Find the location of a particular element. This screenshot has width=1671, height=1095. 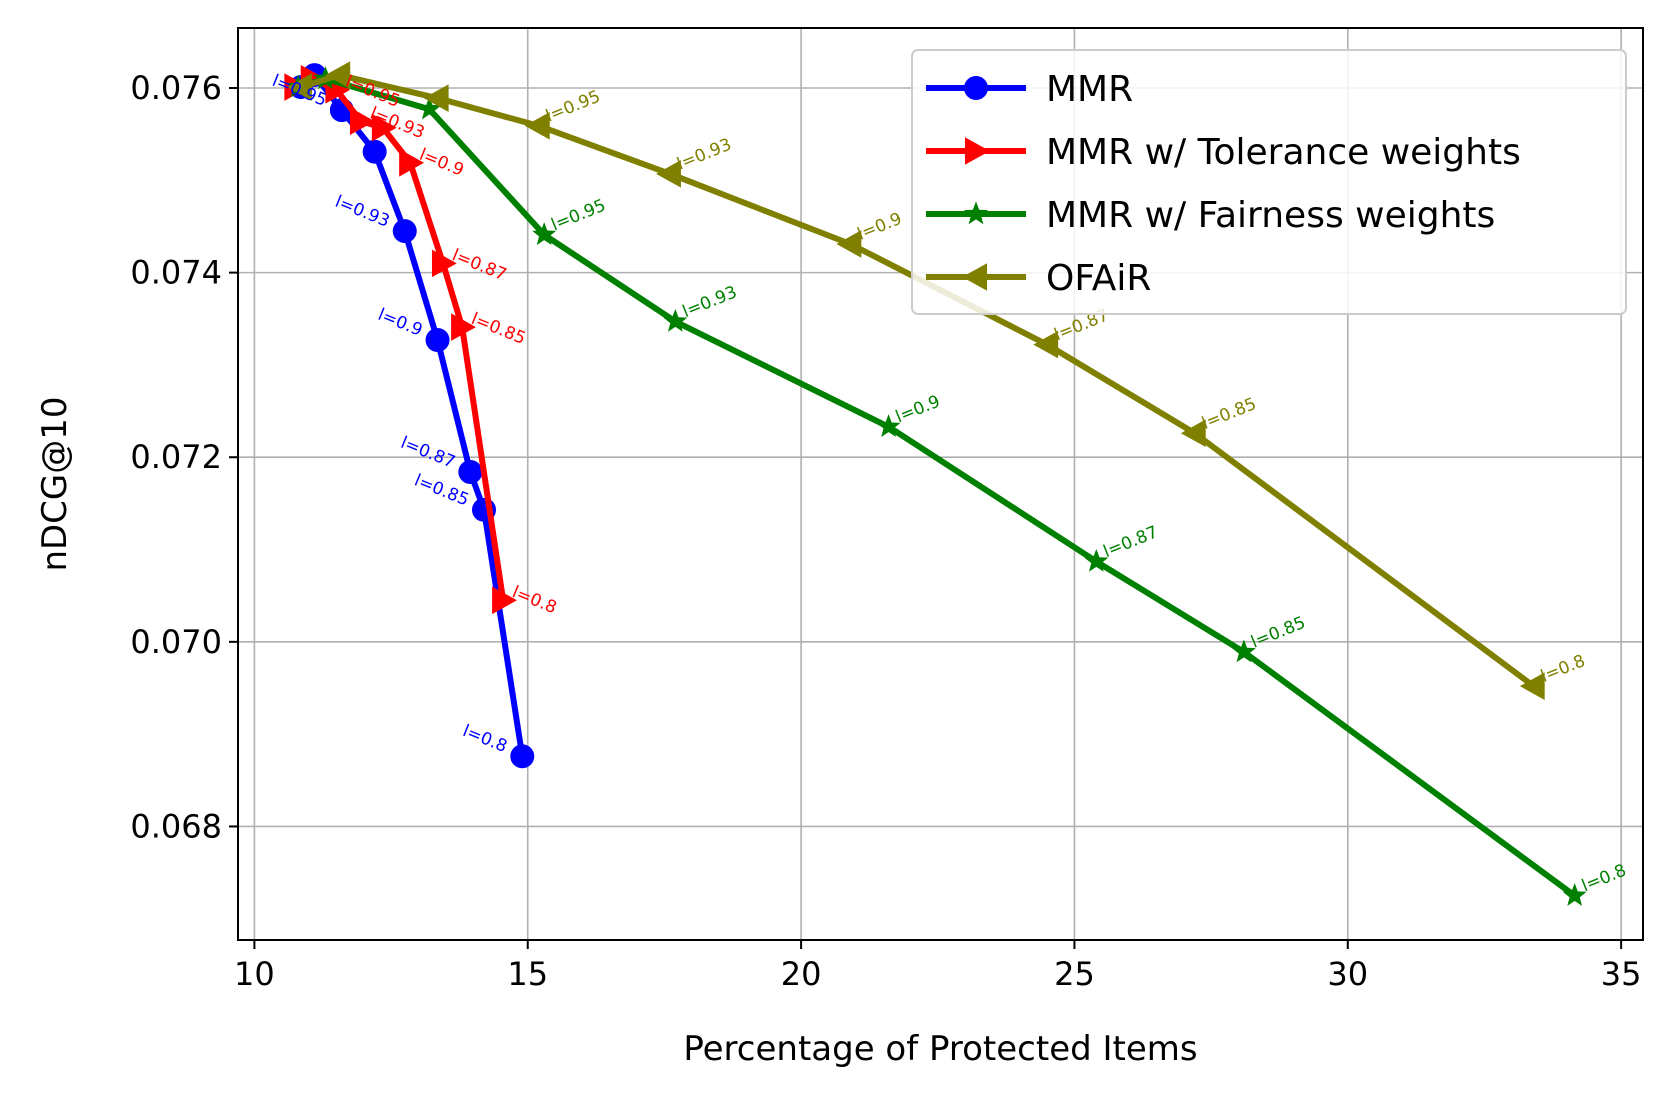

y-tick-label: 0.076 is located at coordinates (176, 88).